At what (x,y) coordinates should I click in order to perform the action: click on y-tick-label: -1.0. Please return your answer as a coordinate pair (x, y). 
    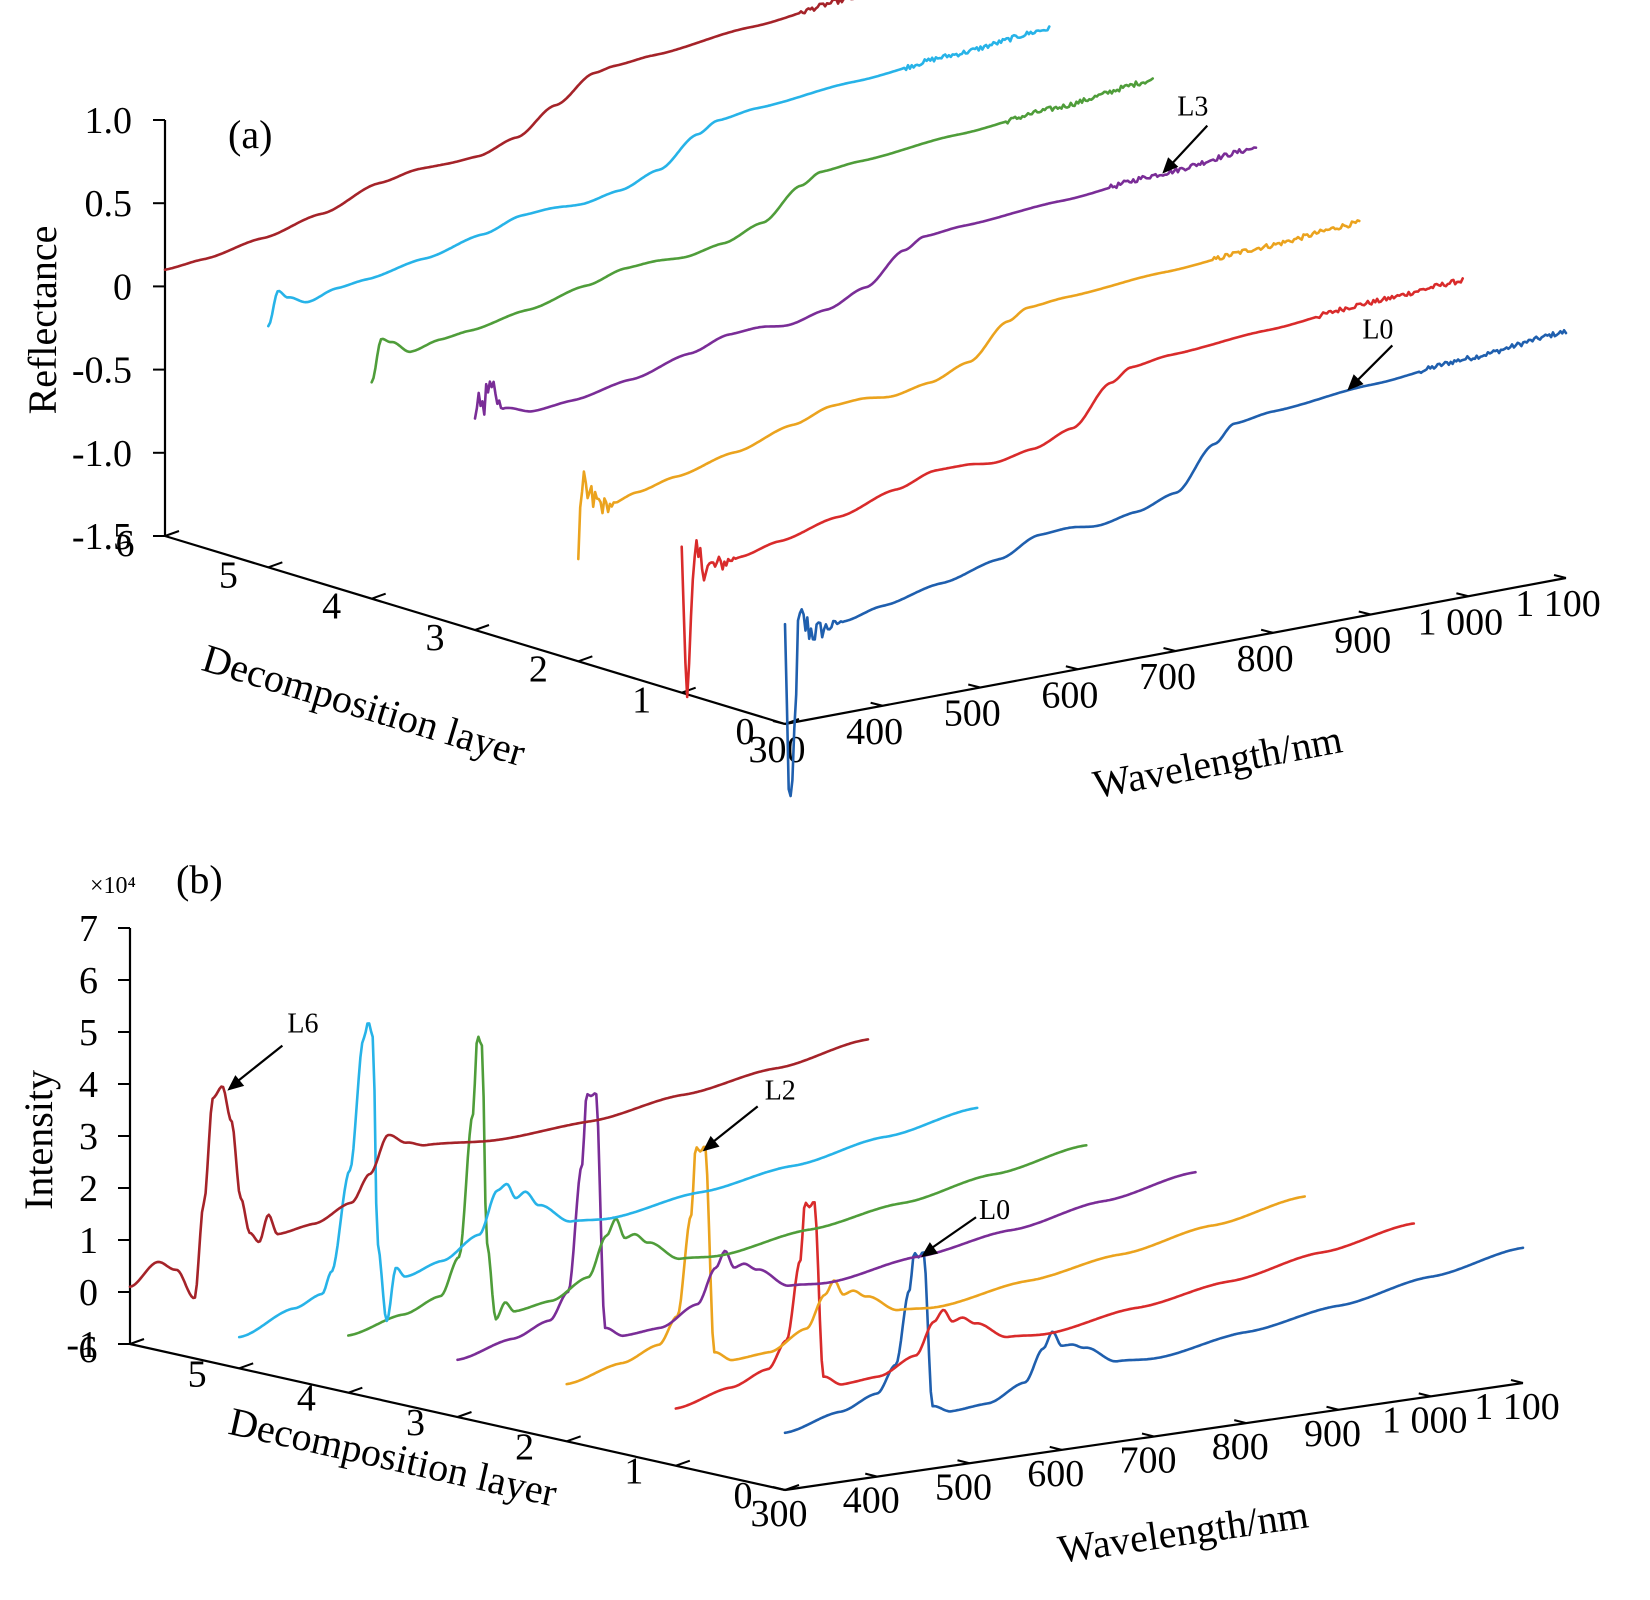
    Looking at the image, I should click on (102, 454).